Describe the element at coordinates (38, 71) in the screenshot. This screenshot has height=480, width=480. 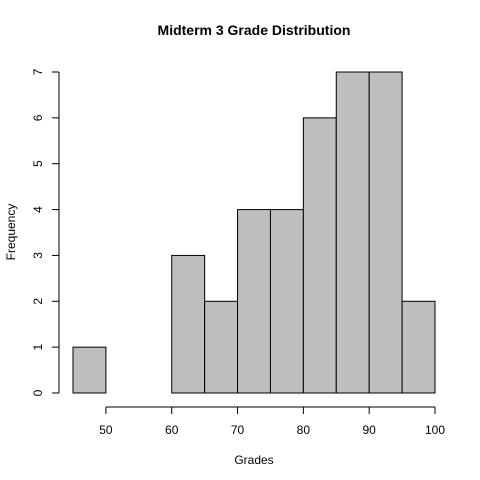
I see `y-tick-label-7: 7` at that location.